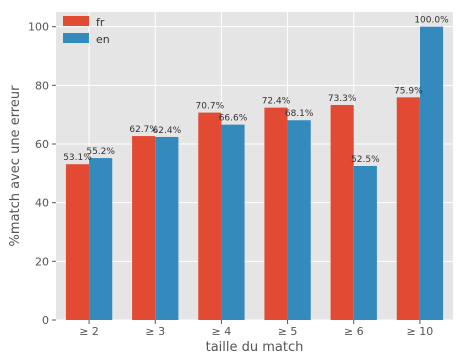 The height and width of the screenshot is (358, 457). Describe the element at coordinates (77, 158) in the screenshot. I see `bar-value-label: 53.1%` at that location.